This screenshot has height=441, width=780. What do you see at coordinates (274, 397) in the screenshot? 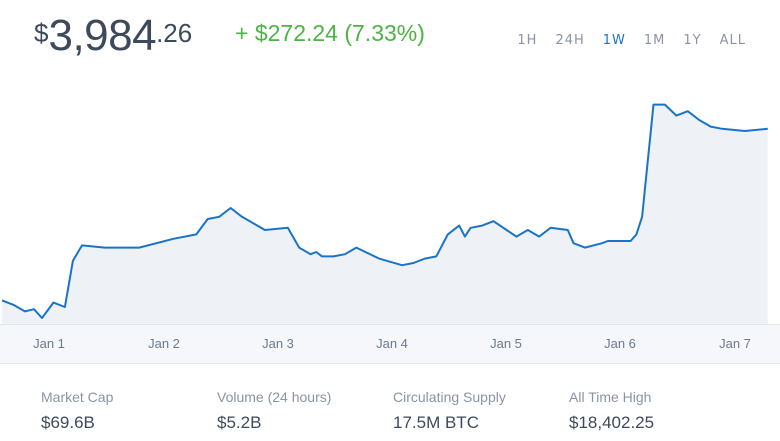
I see `stat-label: Volume (24 hours)` at bounding box center [274, 397].